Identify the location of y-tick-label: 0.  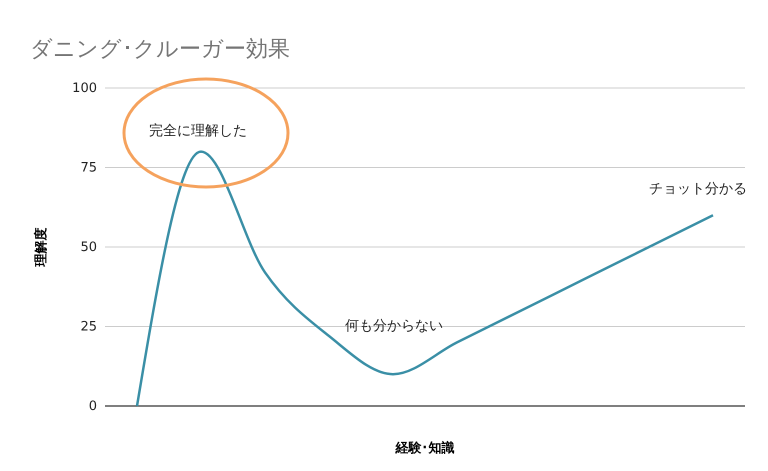
(92, 406).